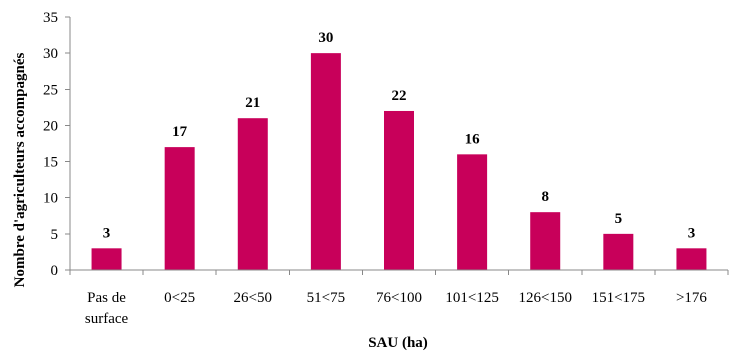 The image size is (732, 354). I want to click on x-tick-label: >176, so click(691, 298).